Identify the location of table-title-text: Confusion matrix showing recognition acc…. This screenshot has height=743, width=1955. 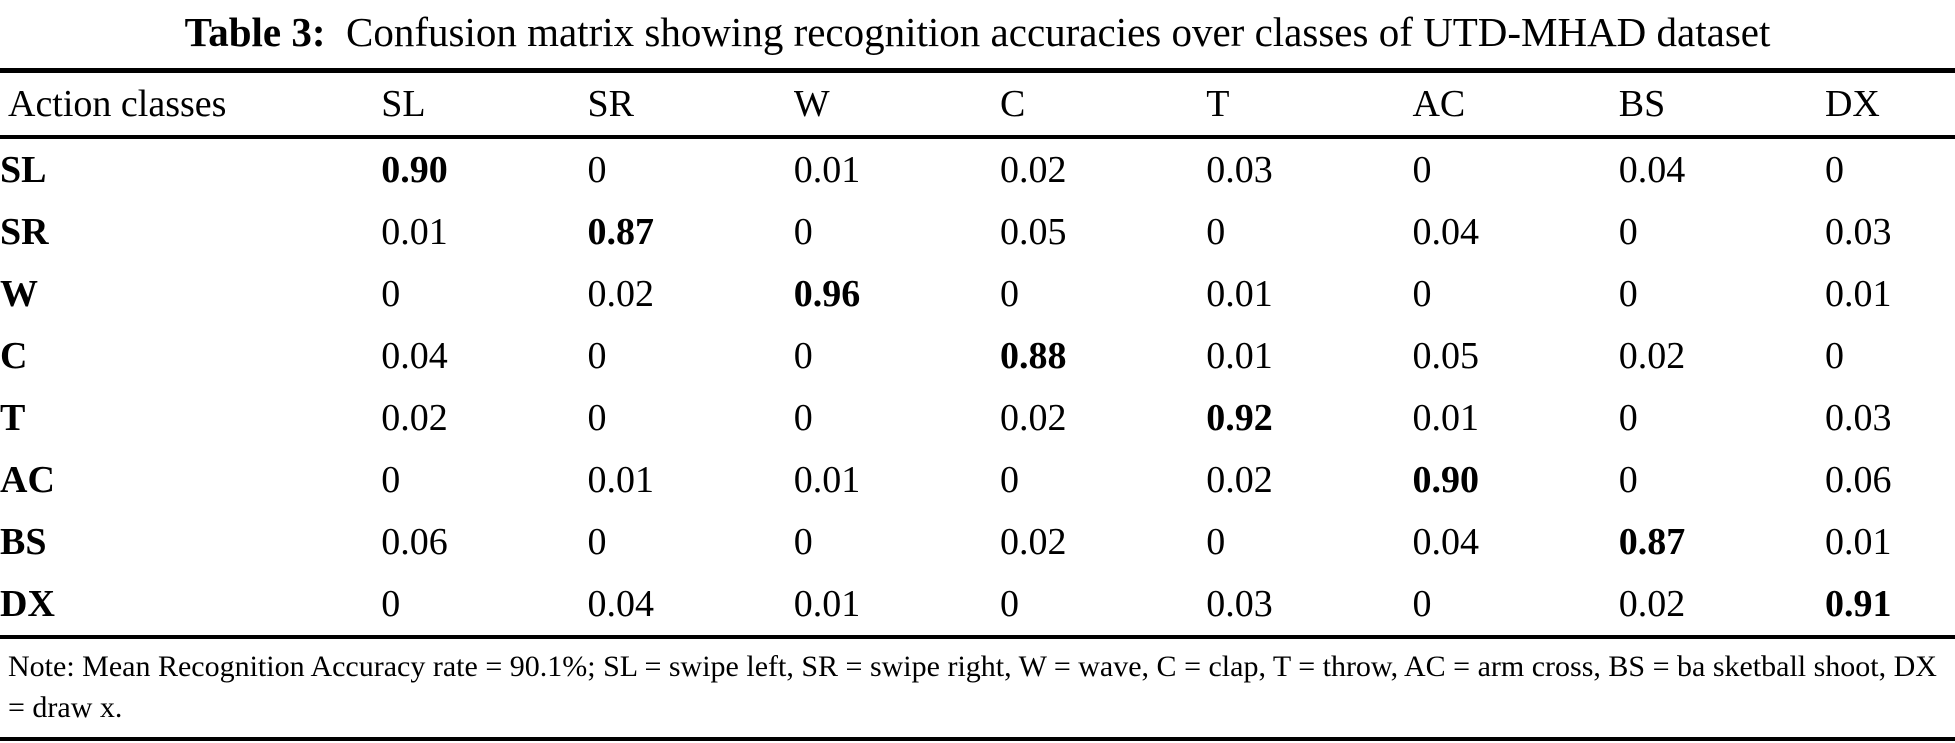
(1058, 32).